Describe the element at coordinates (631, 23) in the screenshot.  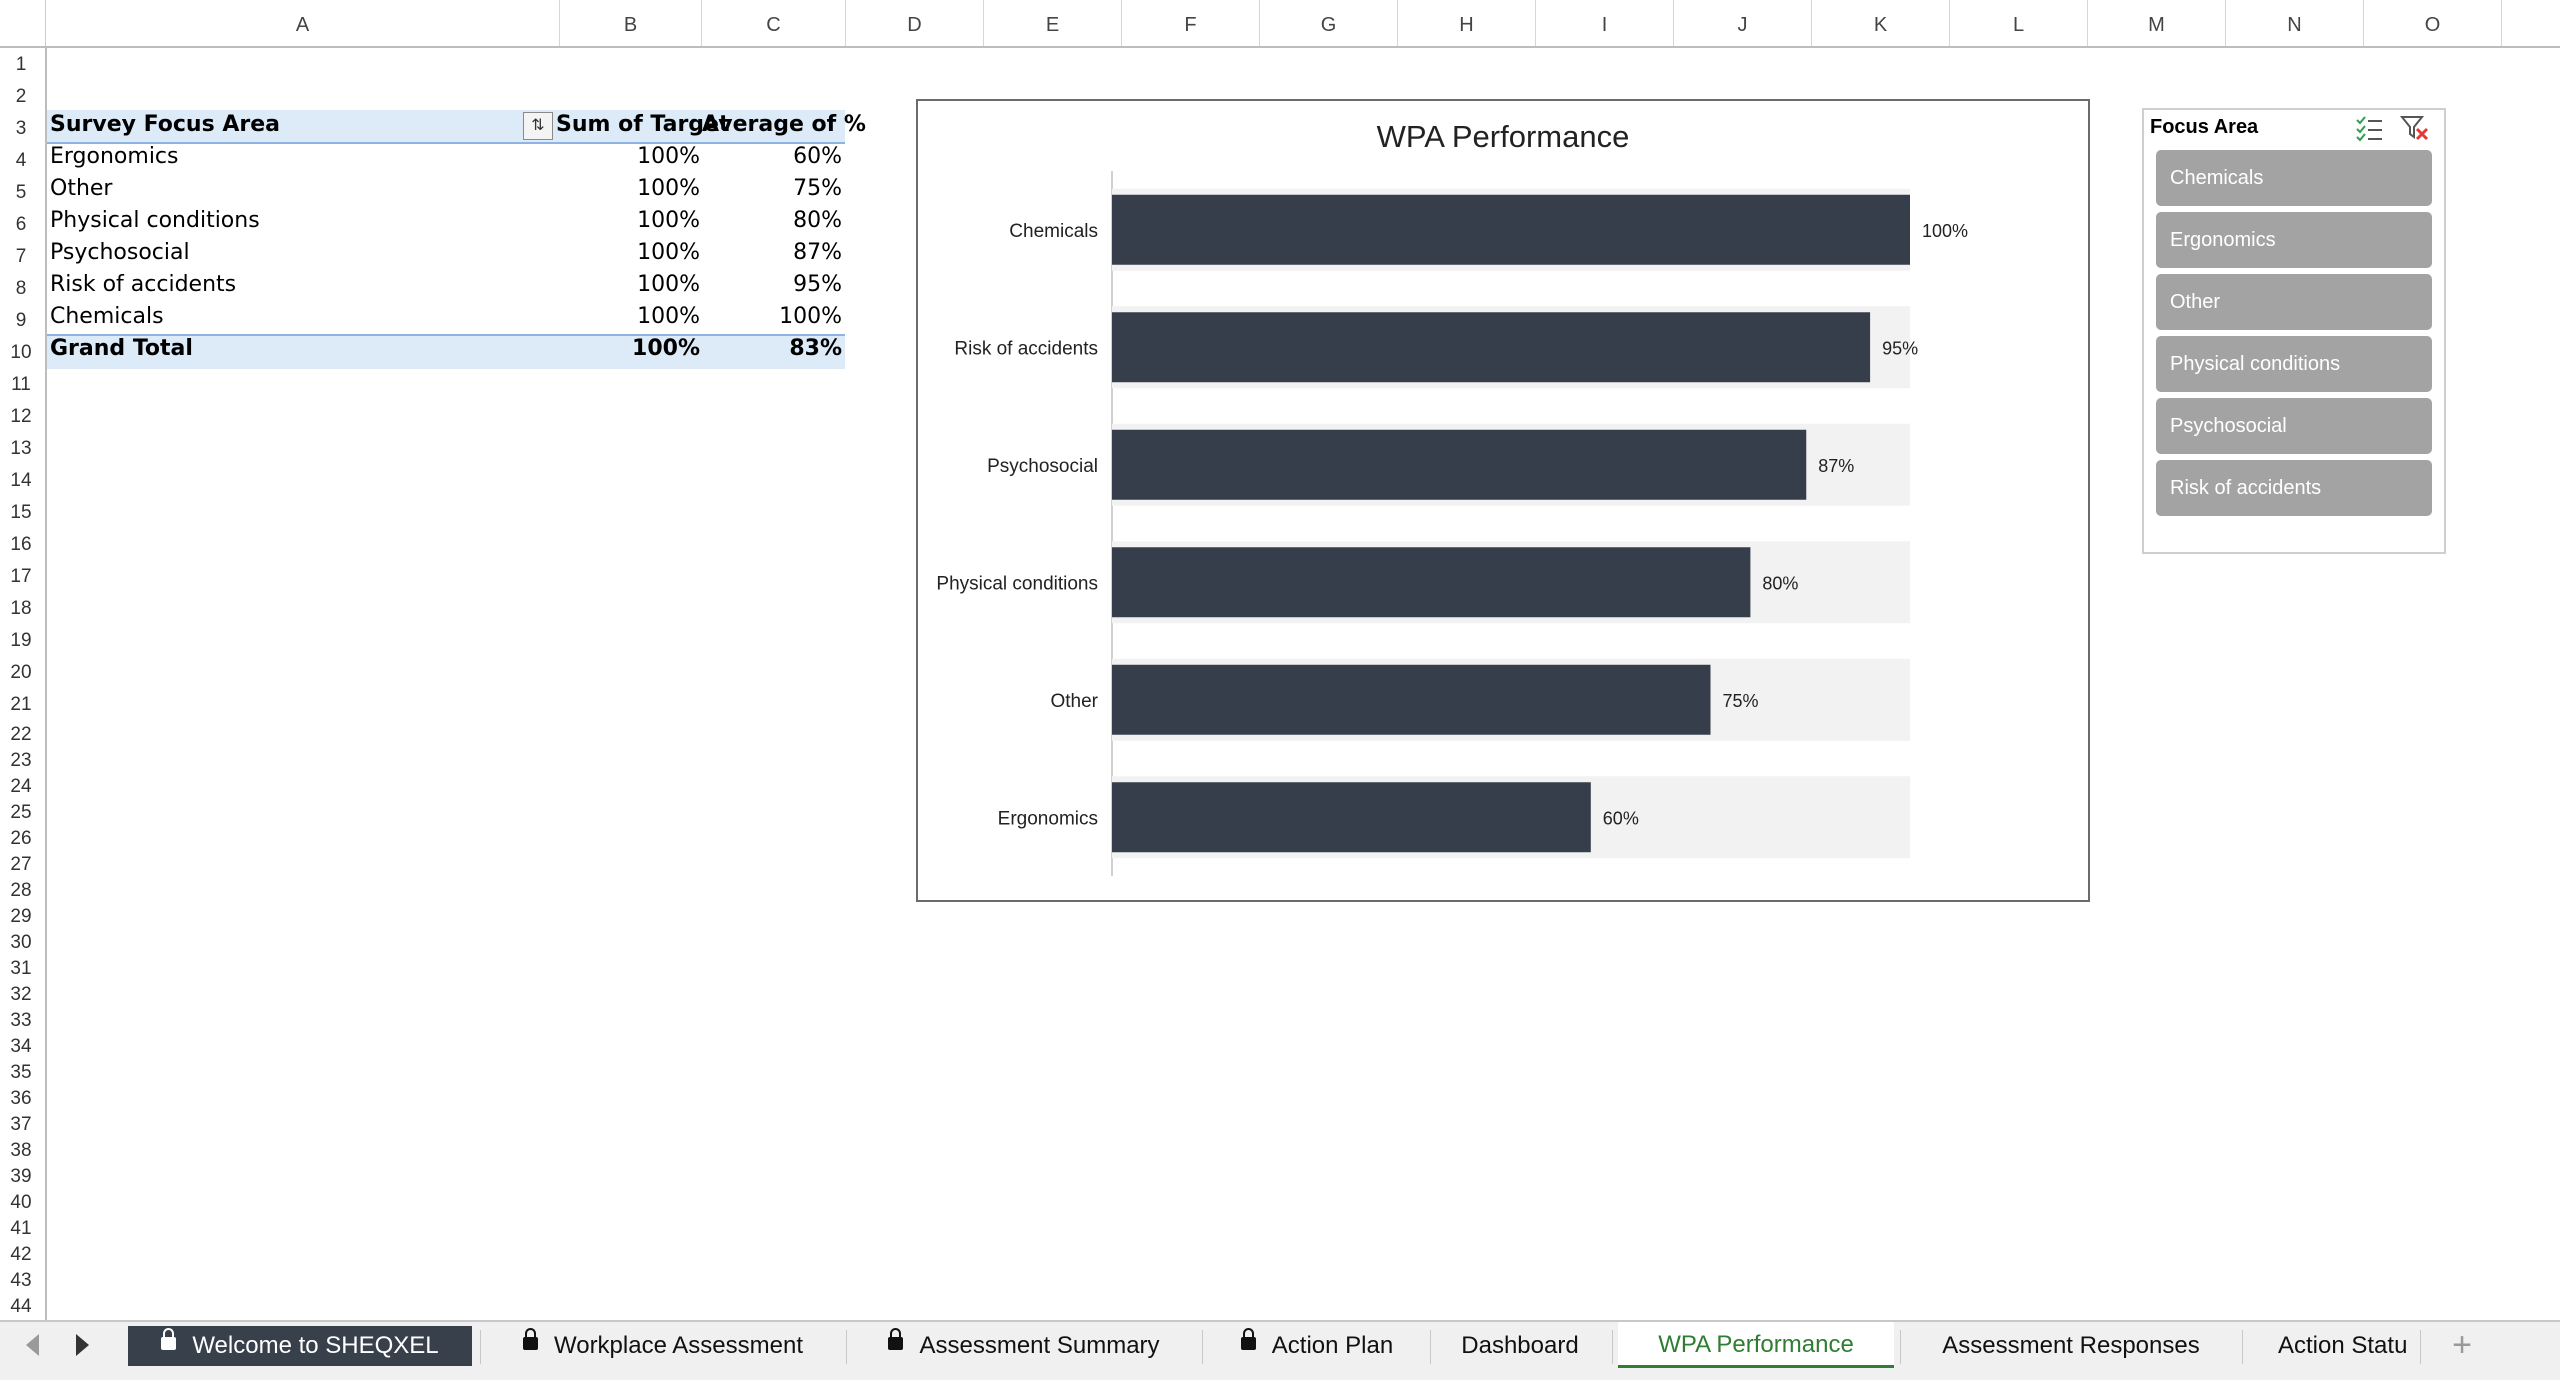
I see `column-header-b: B` at that location.